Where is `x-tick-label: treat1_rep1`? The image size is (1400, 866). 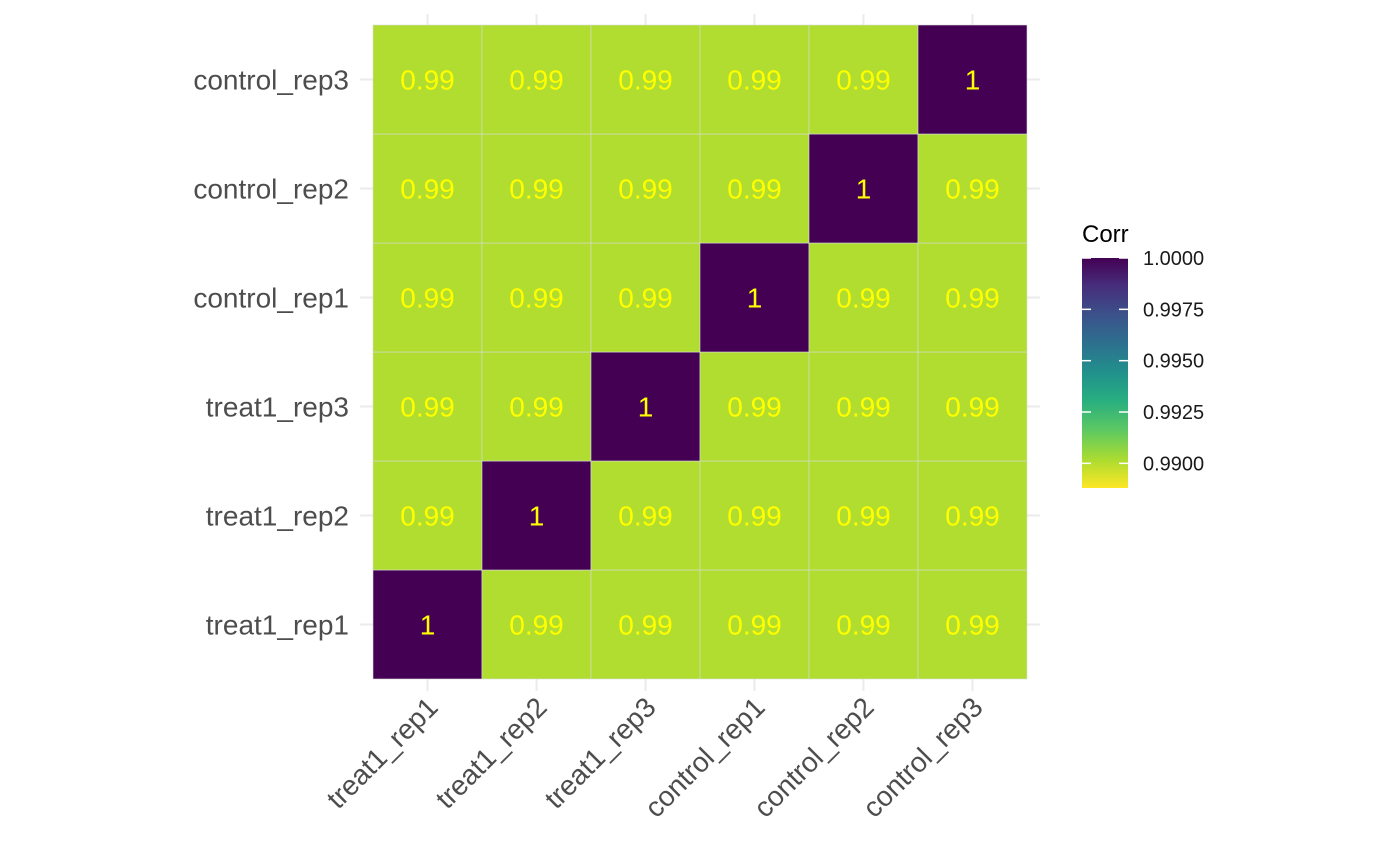 x-tick-label: treat1_rep1 is located at coordinates (382, 752).